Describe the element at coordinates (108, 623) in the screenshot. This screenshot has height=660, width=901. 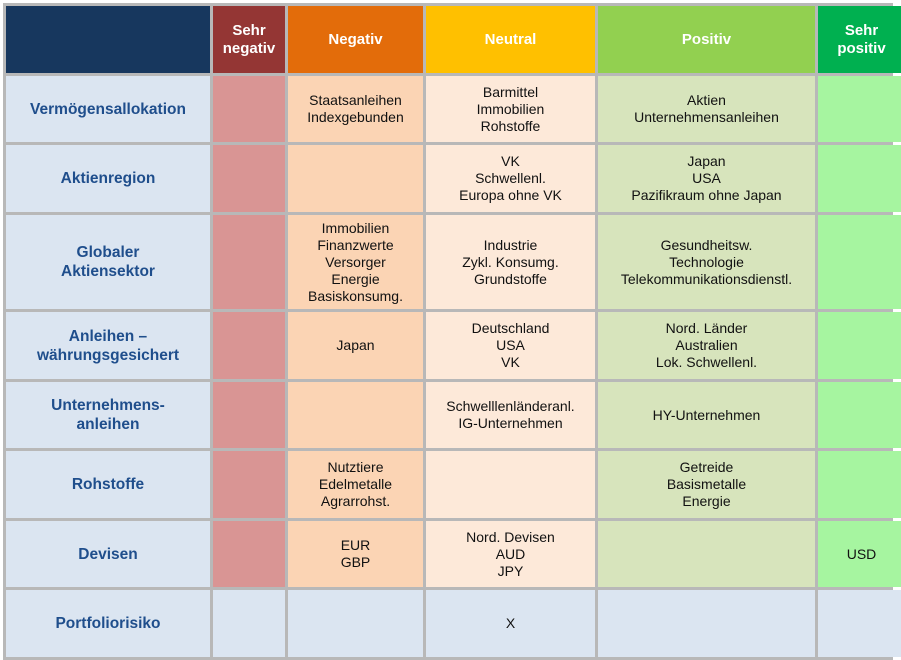
I see `row-label-portfoliorisiko: Portfoliorisiko` at that location.